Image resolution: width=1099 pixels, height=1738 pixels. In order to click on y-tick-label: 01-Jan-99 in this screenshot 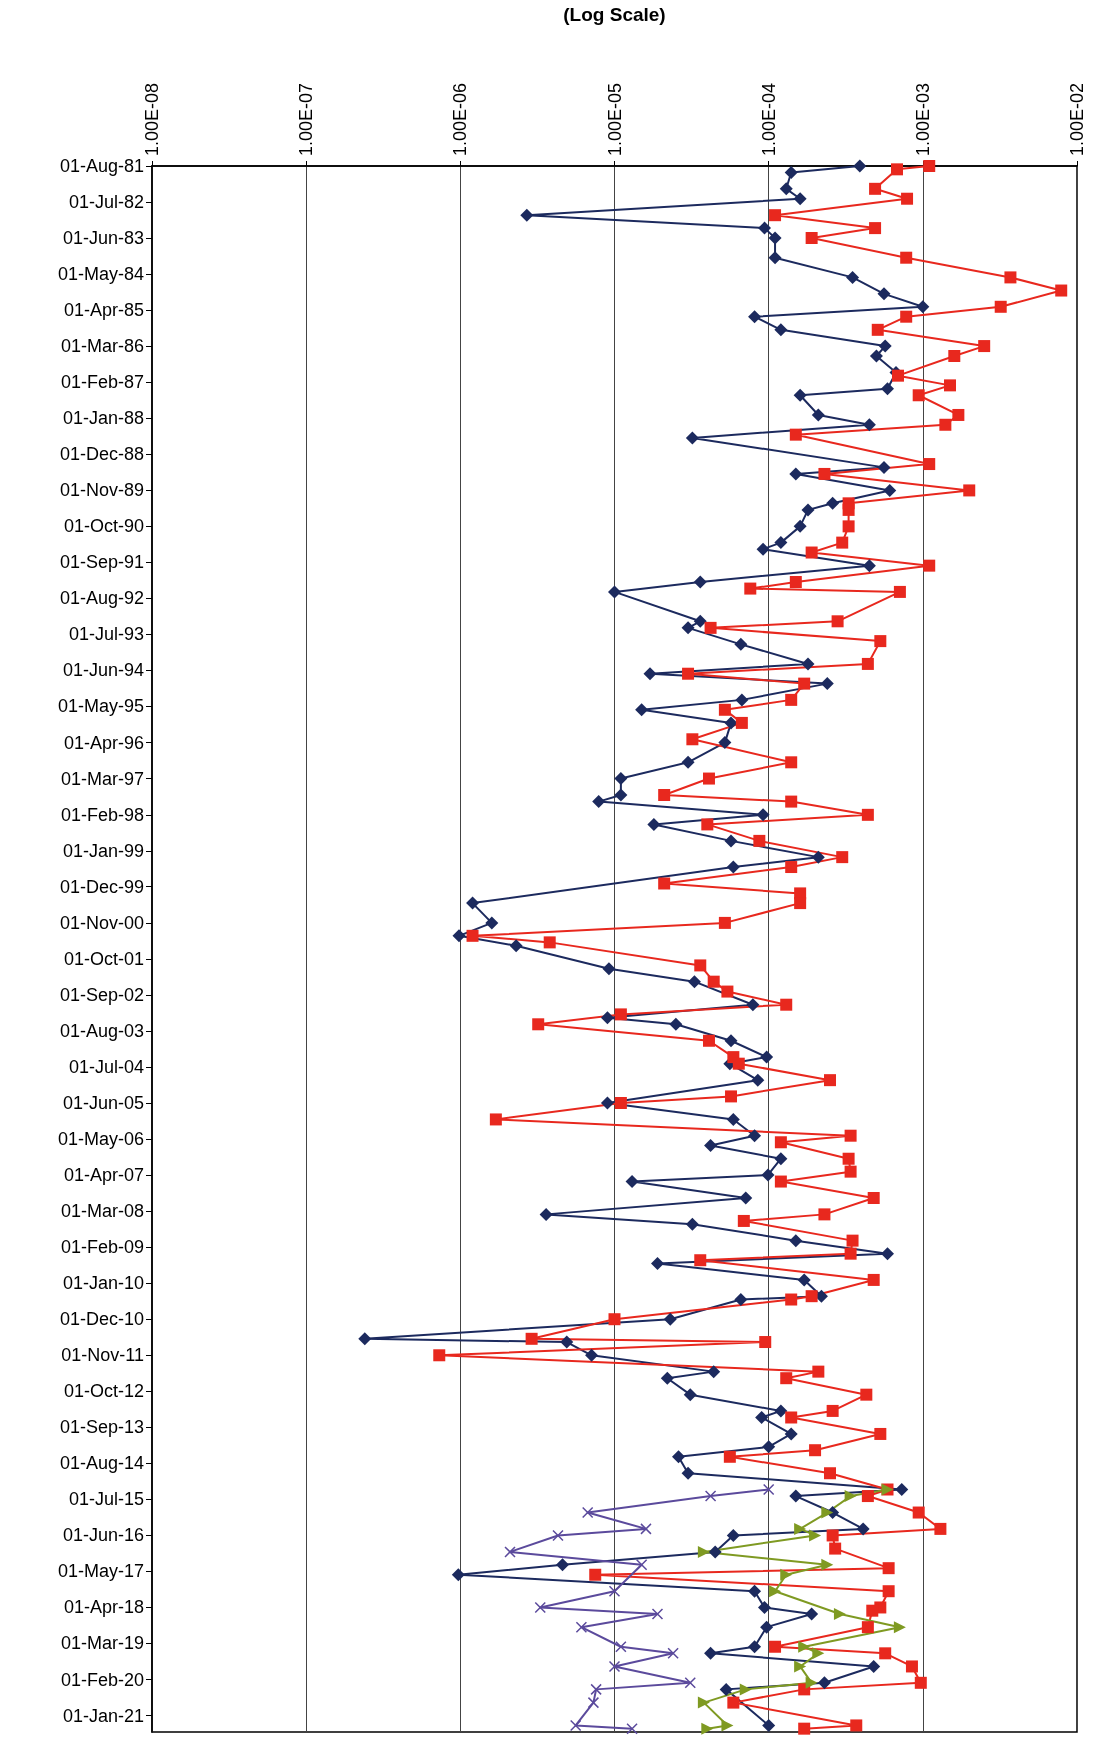, I will do `click(103, 850)`.